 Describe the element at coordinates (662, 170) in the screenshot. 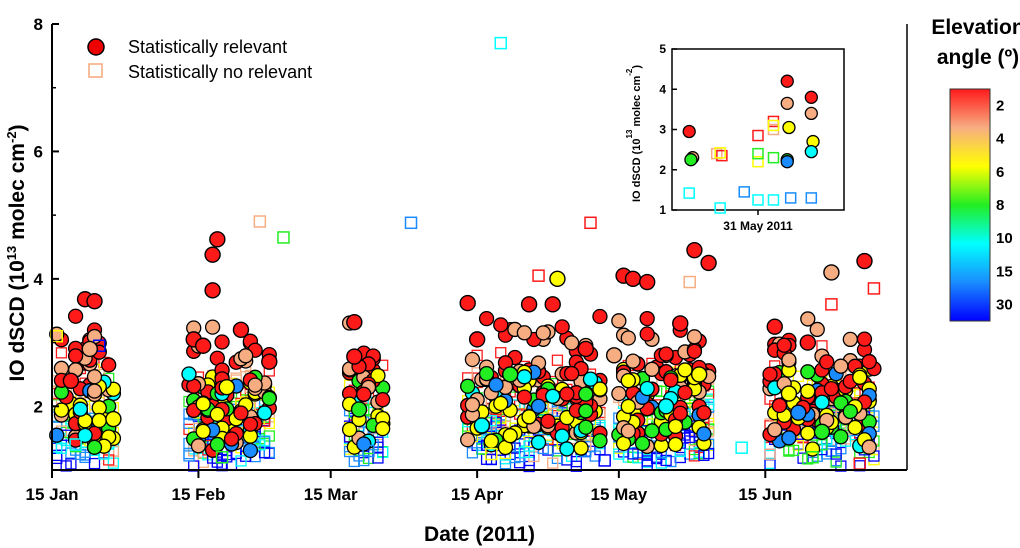

I see `inset-y-tick-label: 2` at that location.